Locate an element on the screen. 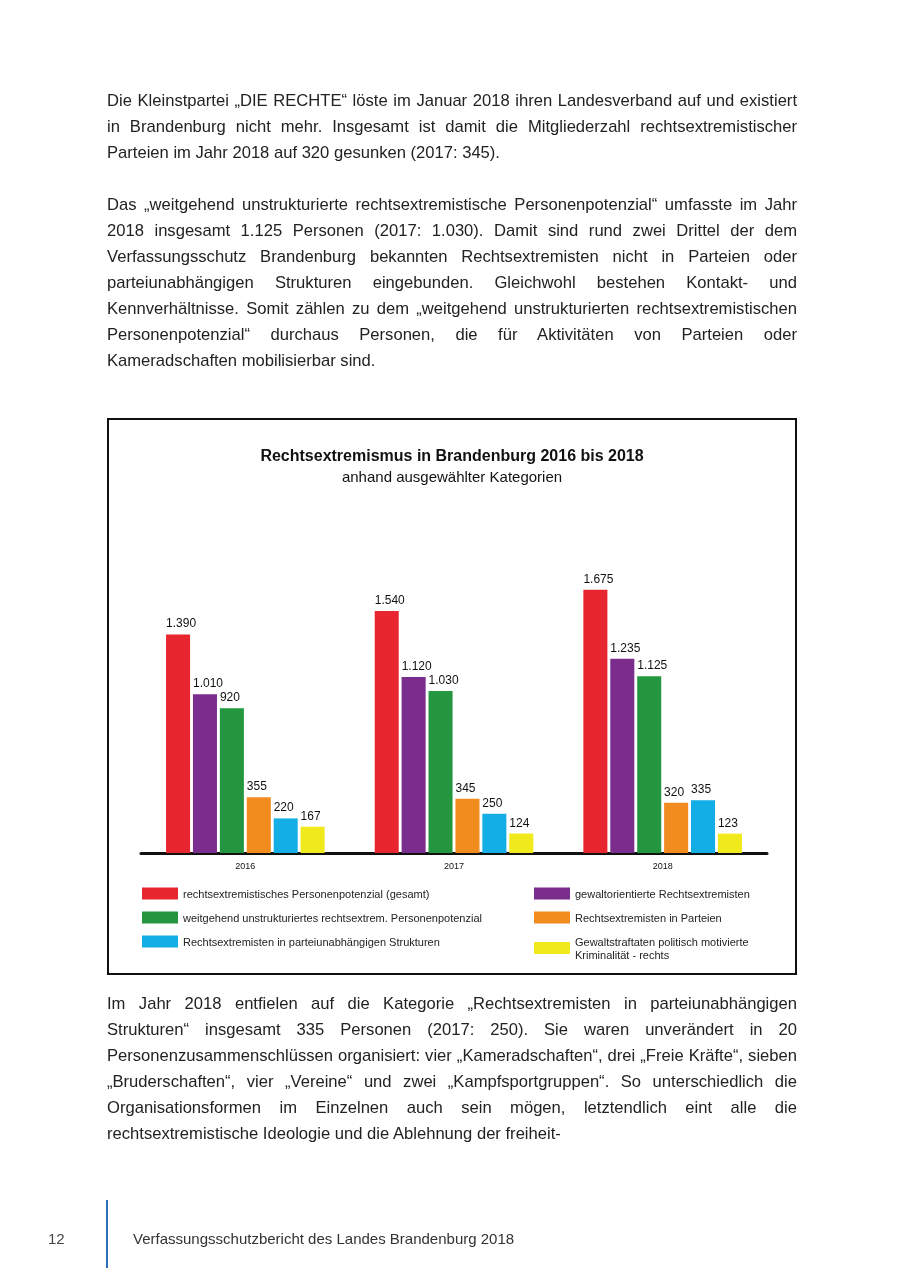 This screenshot has height=1276, width=900. data-label: 220 is located at coordinates (284, 807).